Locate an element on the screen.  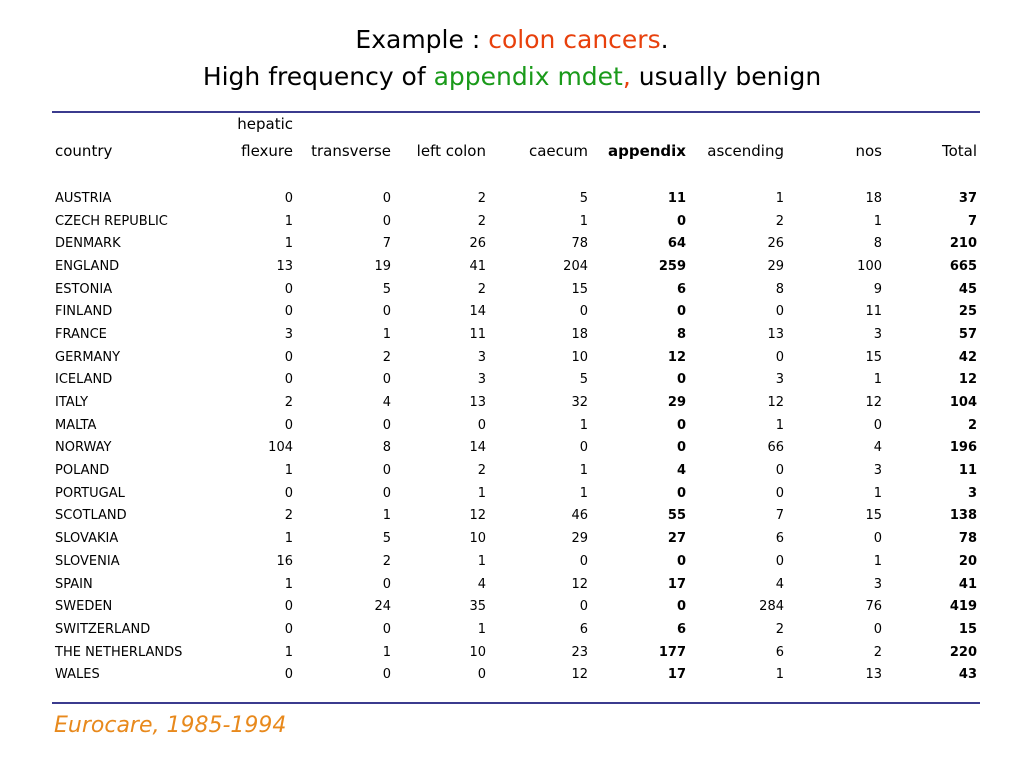
cell-nos: 15 is located at coordinates (873, 516).